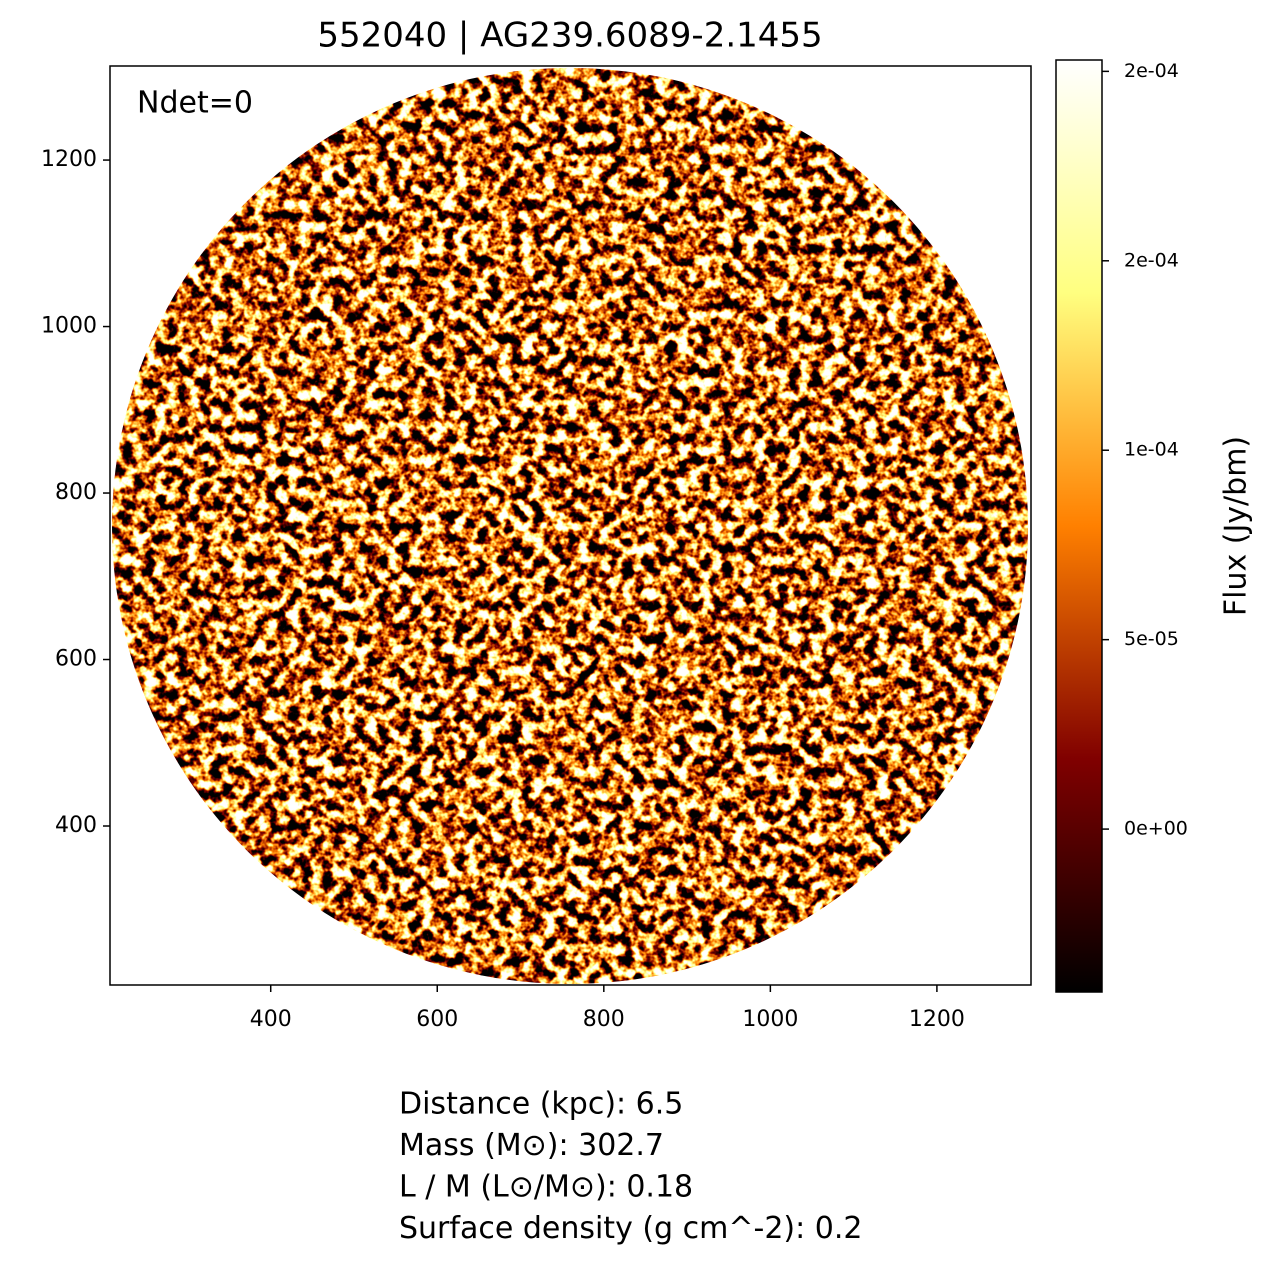  Describe the element at coordinates (437, 1019) in the screenshot. I see `x-tick-label: 600` at that location.